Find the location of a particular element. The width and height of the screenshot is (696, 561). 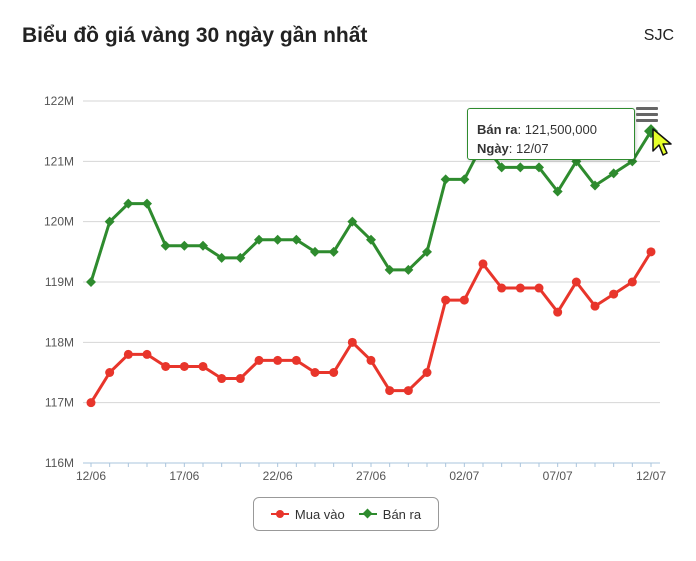

y-tick-label: 117M is located at coordinates (59, 403).